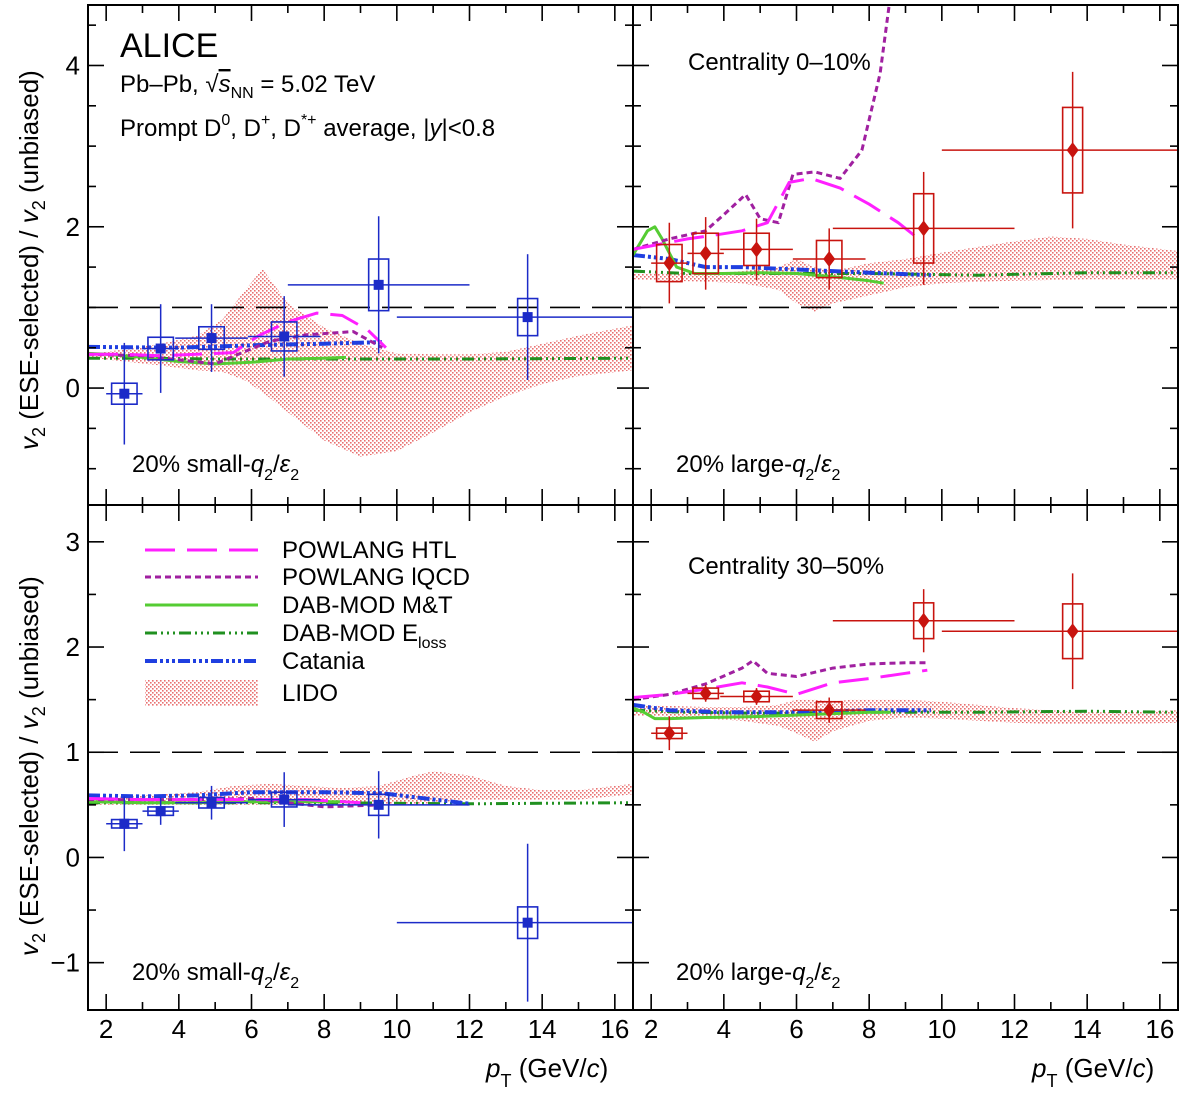 The width and height of the screenshot is (1191, 1093). What do you see at coordinates (265, 120) in the screenshot?
I see `dplus-superscript: +` at bounding box center [265, 120].